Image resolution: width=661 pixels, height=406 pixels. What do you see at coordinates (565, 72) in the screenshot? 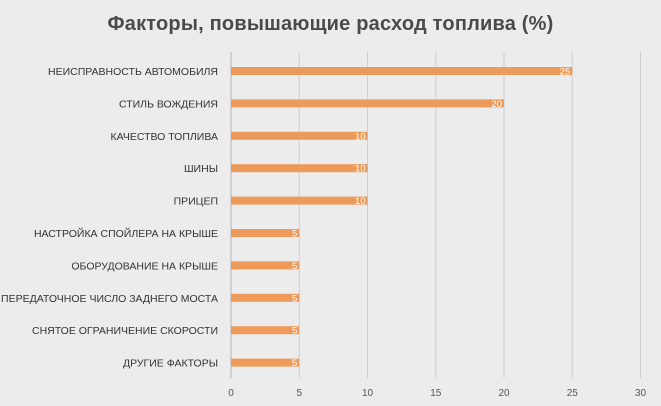
I see `data-label: 25` at bounding box center [565, 72].